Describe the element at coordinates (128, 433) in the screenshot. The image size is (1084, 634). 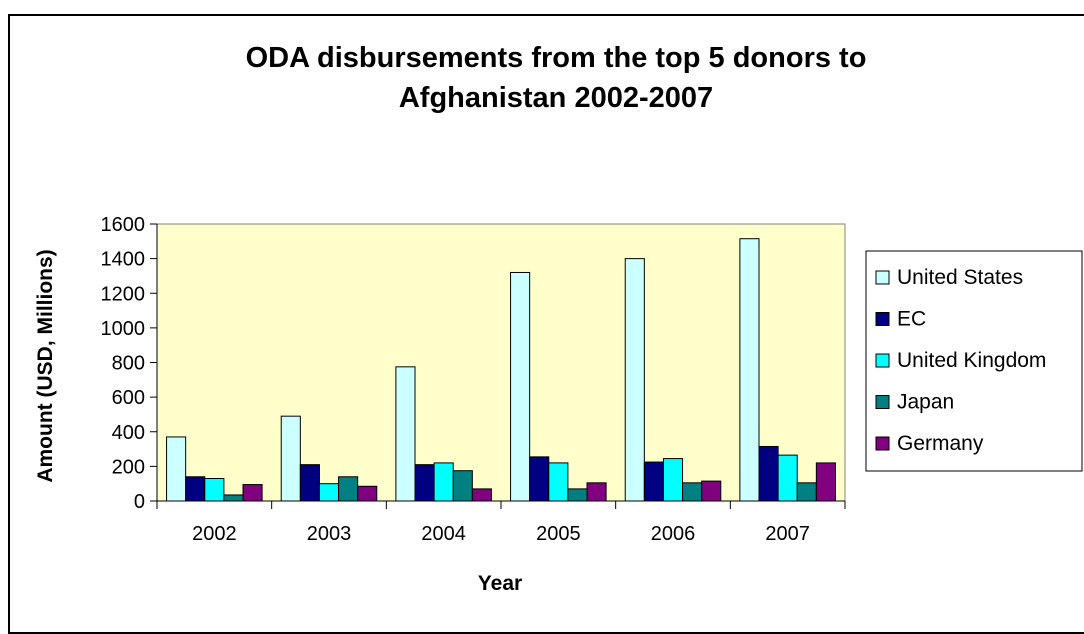
I see `y-tick-label: 400` at that location.